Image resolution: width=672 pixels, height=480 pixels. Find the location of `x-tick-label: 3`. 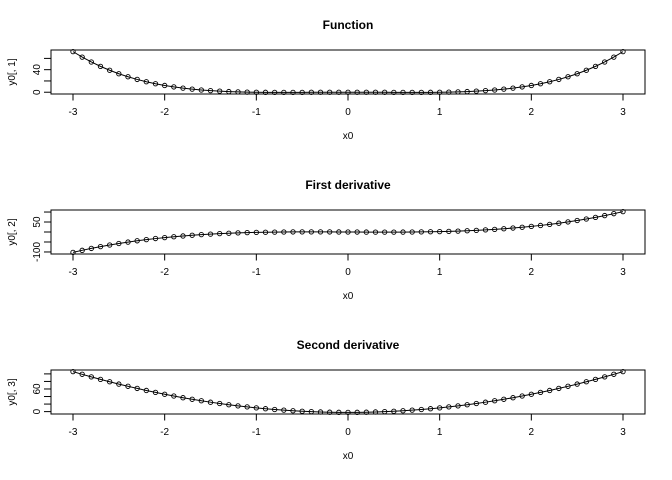

x-tick-label: 3 is located at coordinates (623, 272).